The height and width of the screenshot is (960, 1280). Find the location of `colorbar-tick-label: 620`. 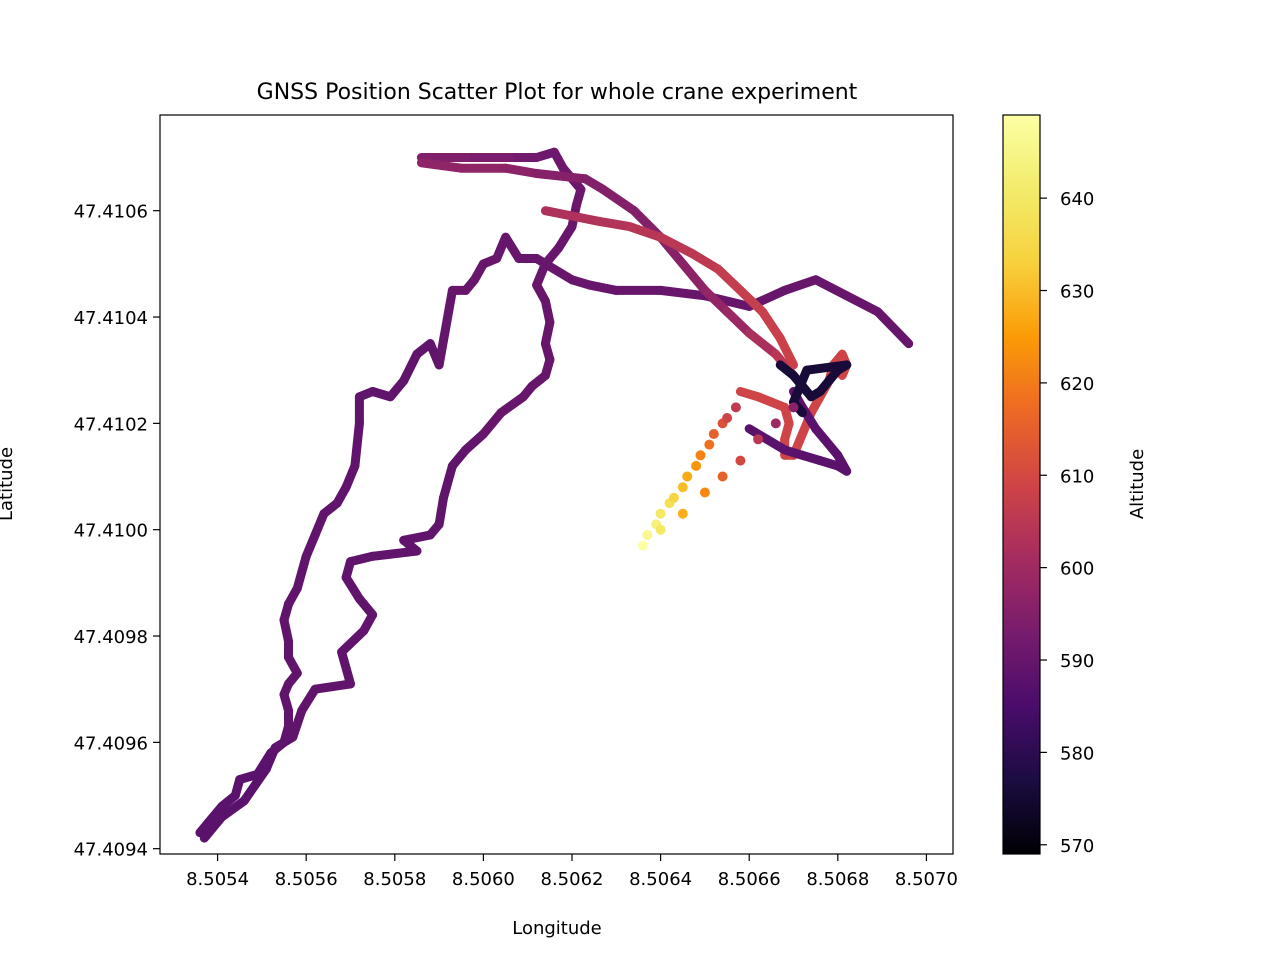

colorbar-tick-label: 620 is located at coordinates (1077, 384).